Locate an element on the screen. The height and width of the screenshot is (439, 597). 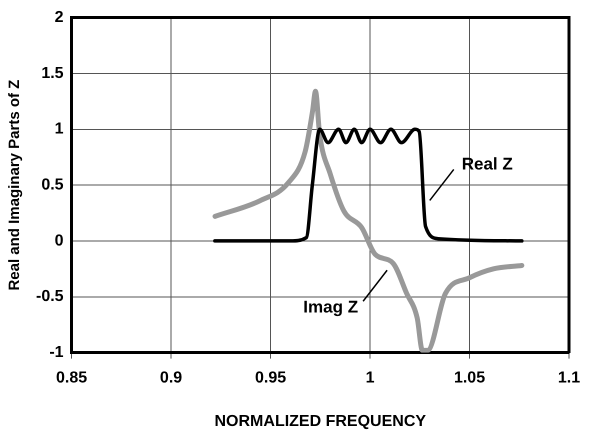
y-tick-label: -0.5 is located at coordinates (50, 297).